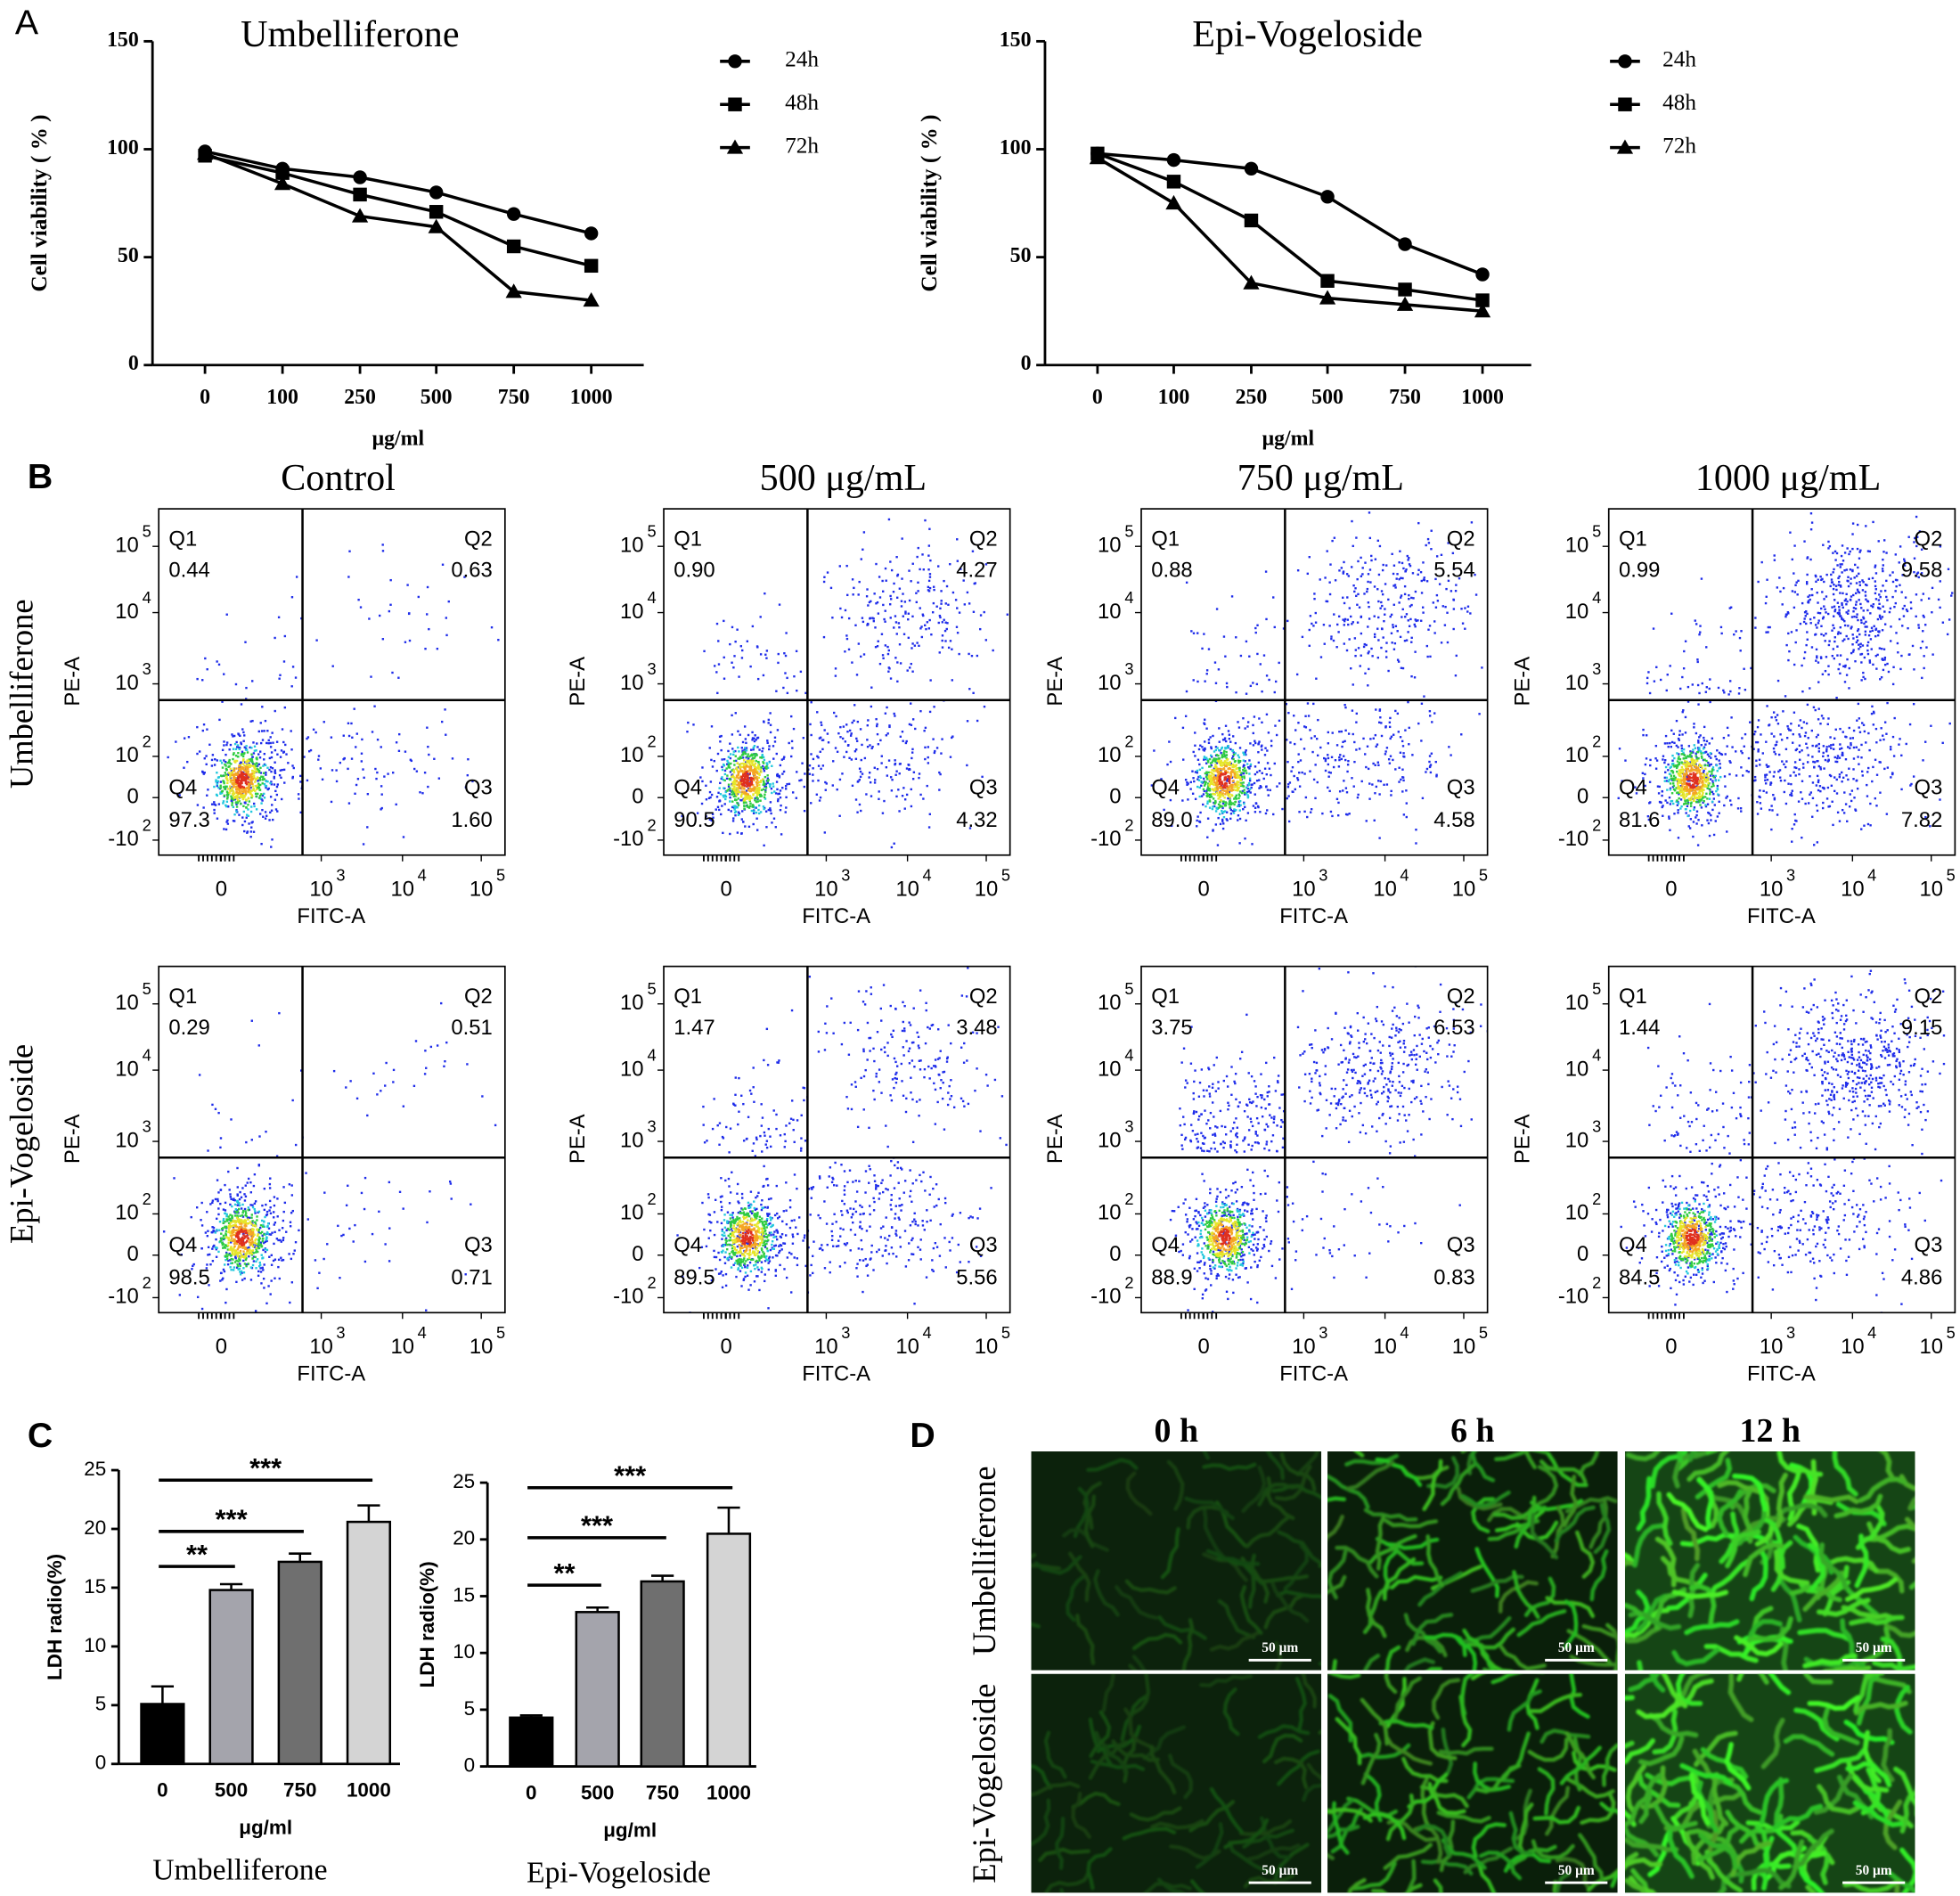 This screenshot has height=1896, width=1960. I want to click on y-tick-exponent: 2, so click(147, 740).